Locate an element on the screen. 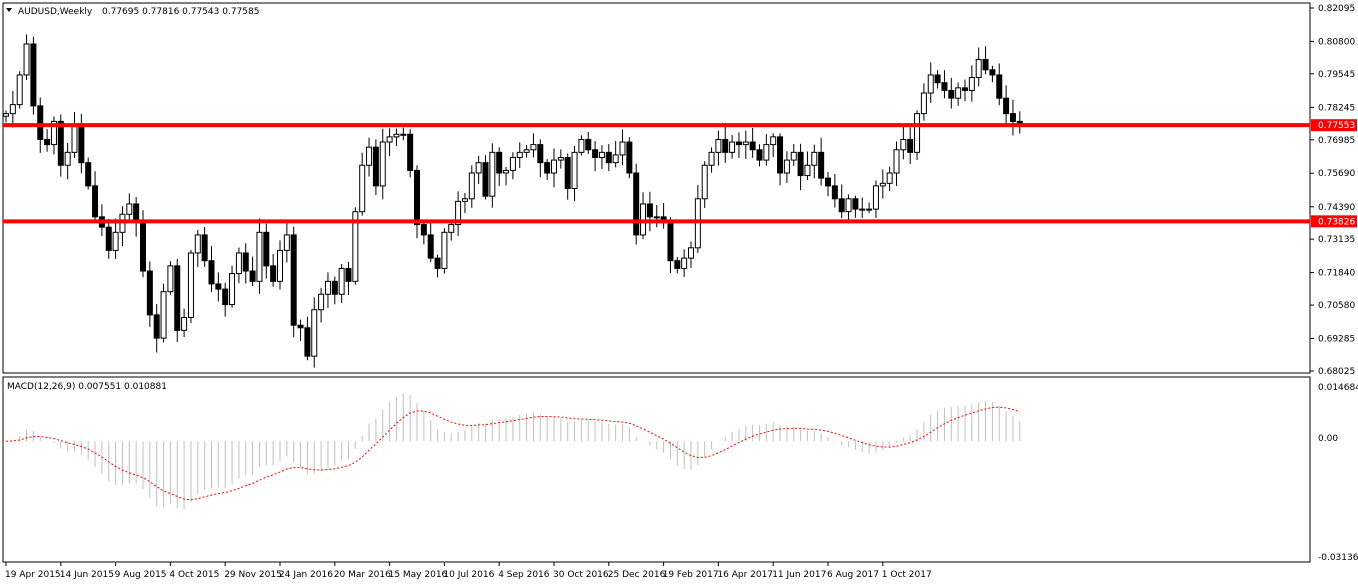 The image size is (1358, 584). price-tick-label: 0.76985 is located at coordinates (1336, 141).